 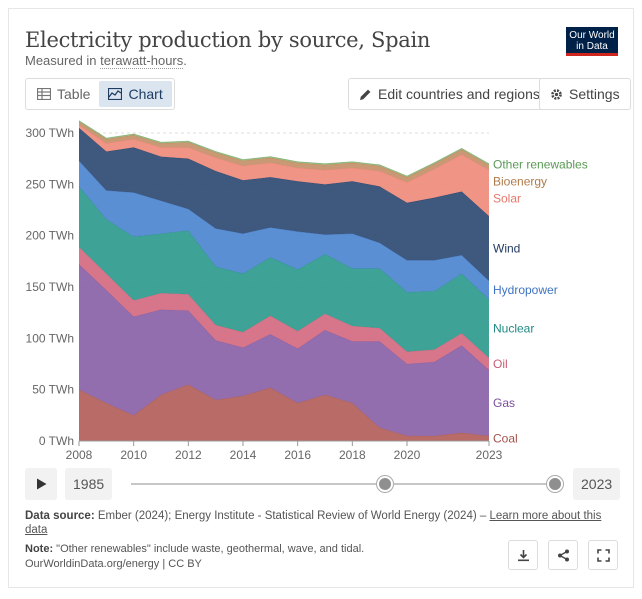 What do you see at coordinates (385, 484) in the screenshot?
I see `start-year-handle` at bounding box center [385, 484].